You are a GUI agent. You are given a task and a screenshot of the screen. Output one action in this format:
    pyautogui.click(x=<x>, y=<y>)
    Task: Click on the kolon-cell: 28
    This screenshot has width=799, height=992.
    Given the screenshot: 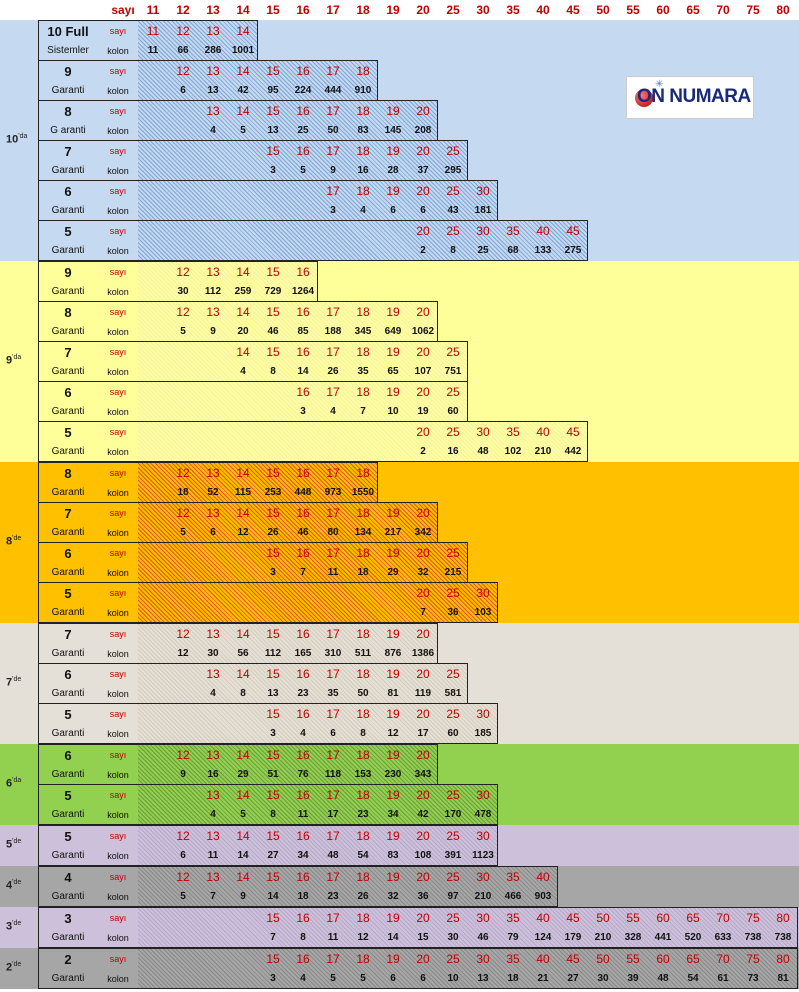 What is the action you would take?
    pyautogui.click(x=393, y=170)
    